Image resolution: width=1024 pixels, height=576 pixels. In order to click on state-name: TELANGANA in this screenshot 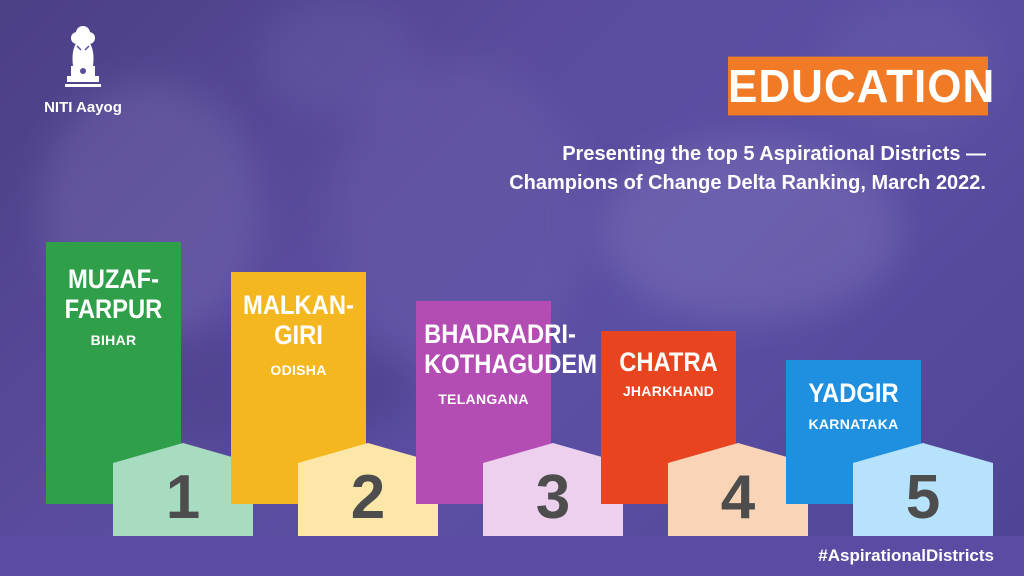, I will do `click(483, 399)`.